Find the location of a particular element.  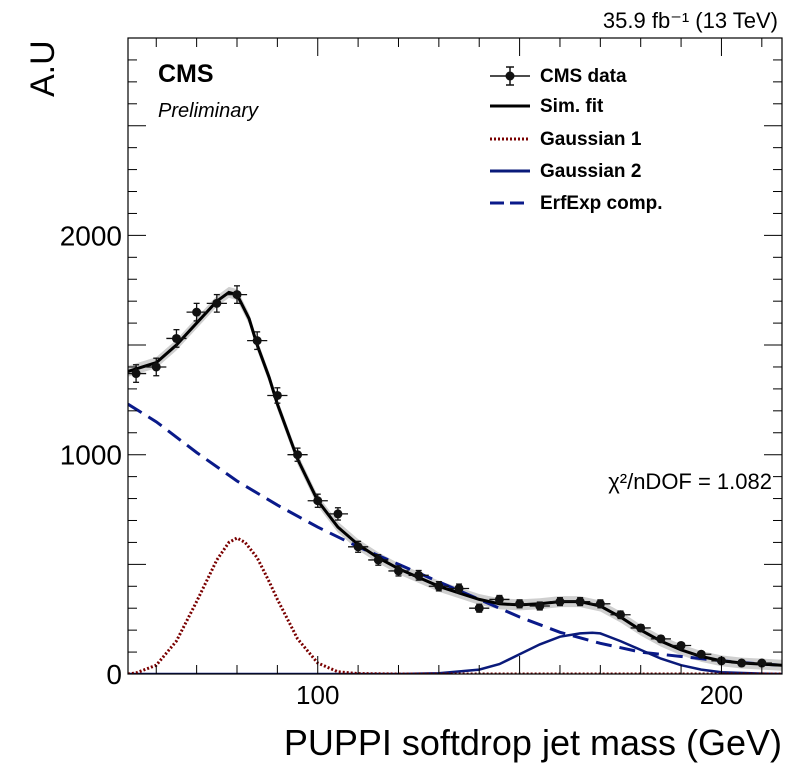

legend-entry-gauss1: Gaussian 1 is located at coordinates (566, 139).